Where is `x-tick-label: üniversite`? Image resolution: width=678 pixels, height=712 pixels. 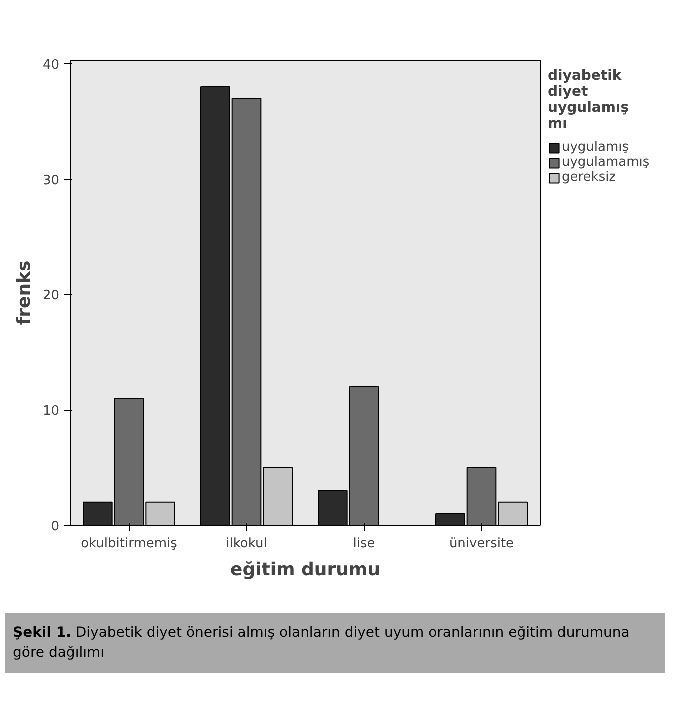
x-tick-label: üniversite is located at coordinates (481, 544).